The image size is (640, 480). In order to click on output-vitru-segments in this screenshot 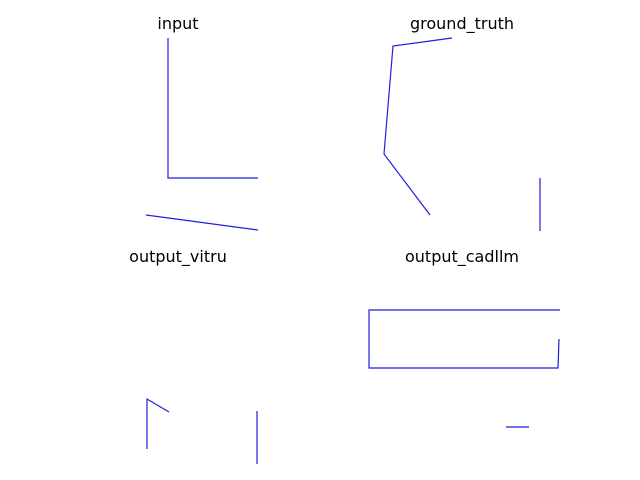, I will do `click(202, 430)`.